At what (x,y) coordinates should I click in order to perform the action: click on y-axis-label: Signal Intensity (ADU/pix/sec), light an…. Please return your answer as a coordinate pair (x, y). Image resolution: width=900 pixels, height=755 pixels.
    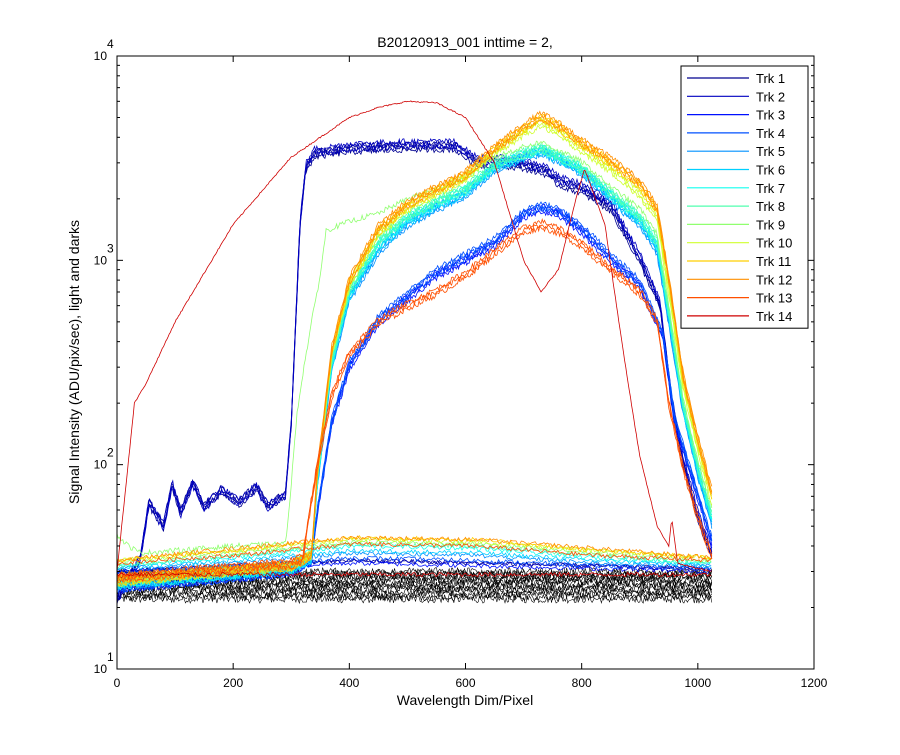
    Looking at the image, I should click on (74, 362).